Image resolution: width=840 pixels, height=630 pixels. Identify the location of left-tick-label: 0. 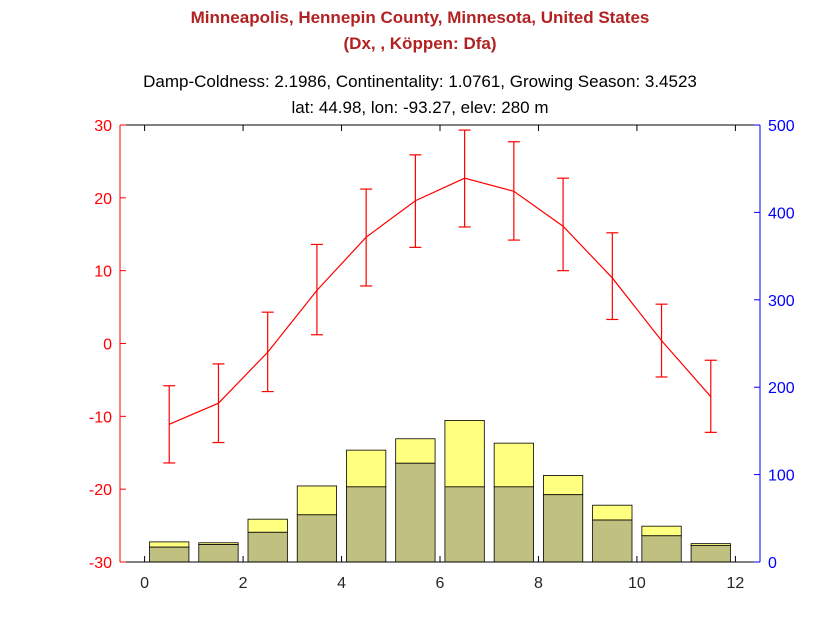
(107, 345).